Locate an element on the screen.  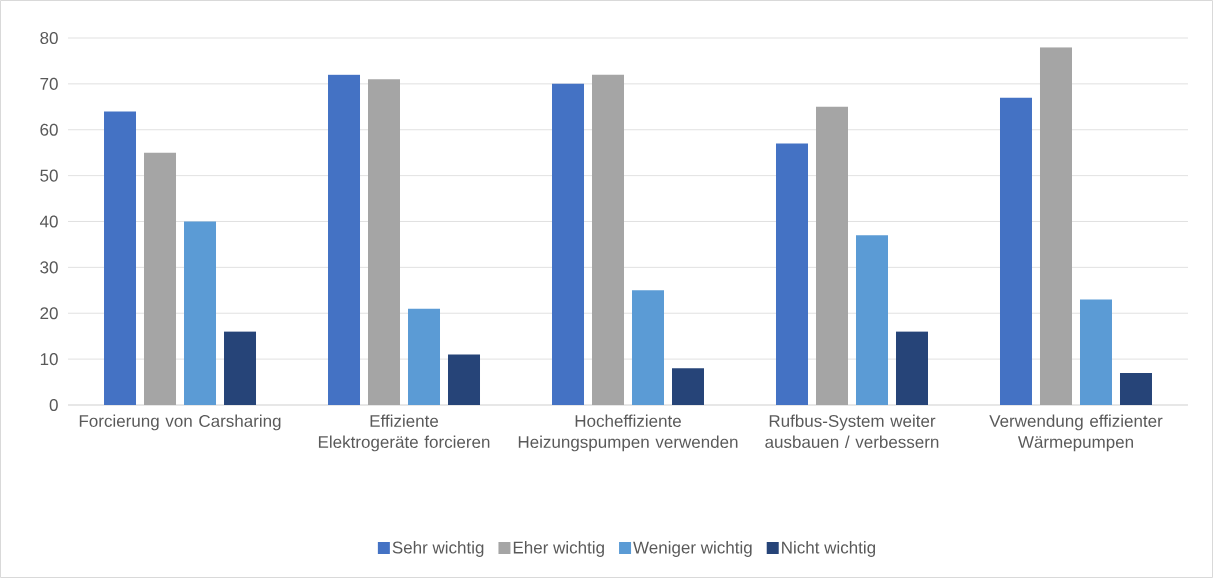
y-tick-label: 50 is located at coordinates (49, 175).